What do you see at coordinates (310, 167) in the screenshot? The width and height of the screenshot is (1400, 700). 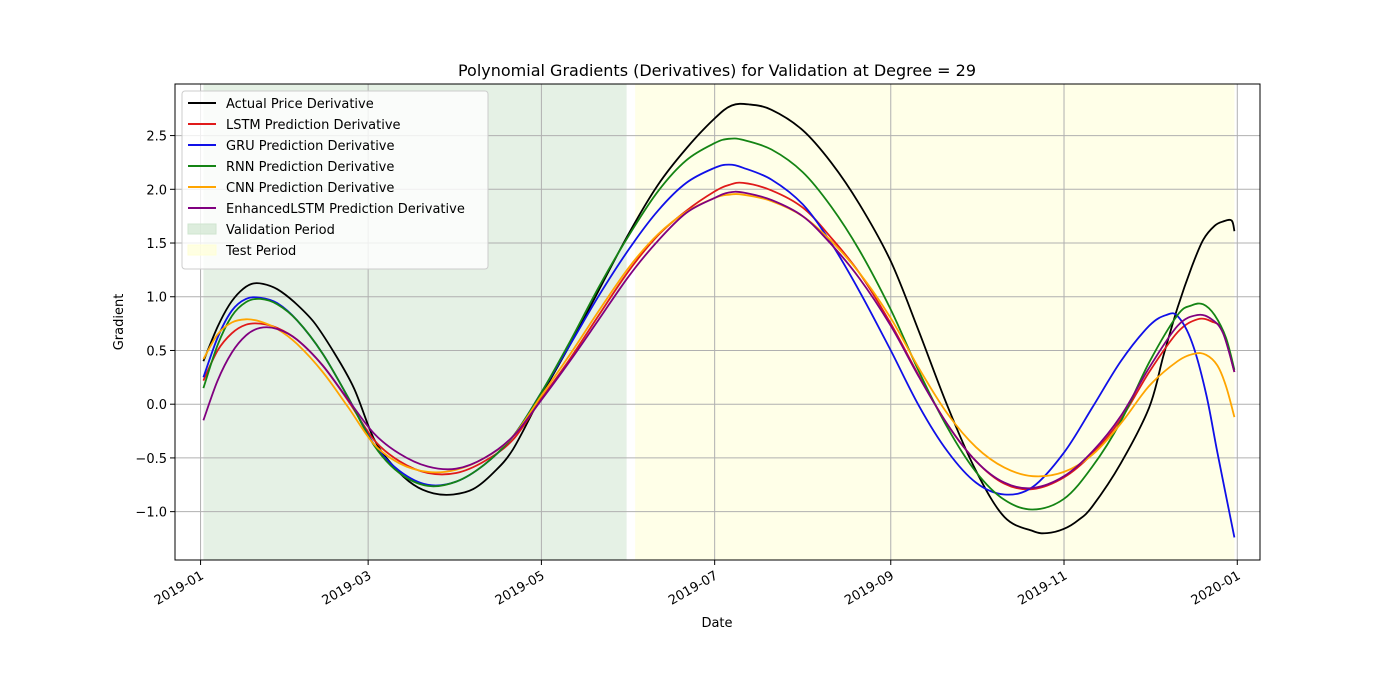 I see `legend-label: RNN Prediction Derivative` at bounding box center [310, 167].